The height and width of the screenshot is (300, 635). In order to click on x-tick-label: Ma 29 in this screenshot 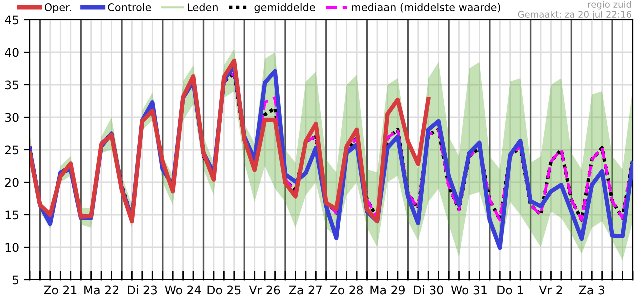, I will do `click(387, 290)`.